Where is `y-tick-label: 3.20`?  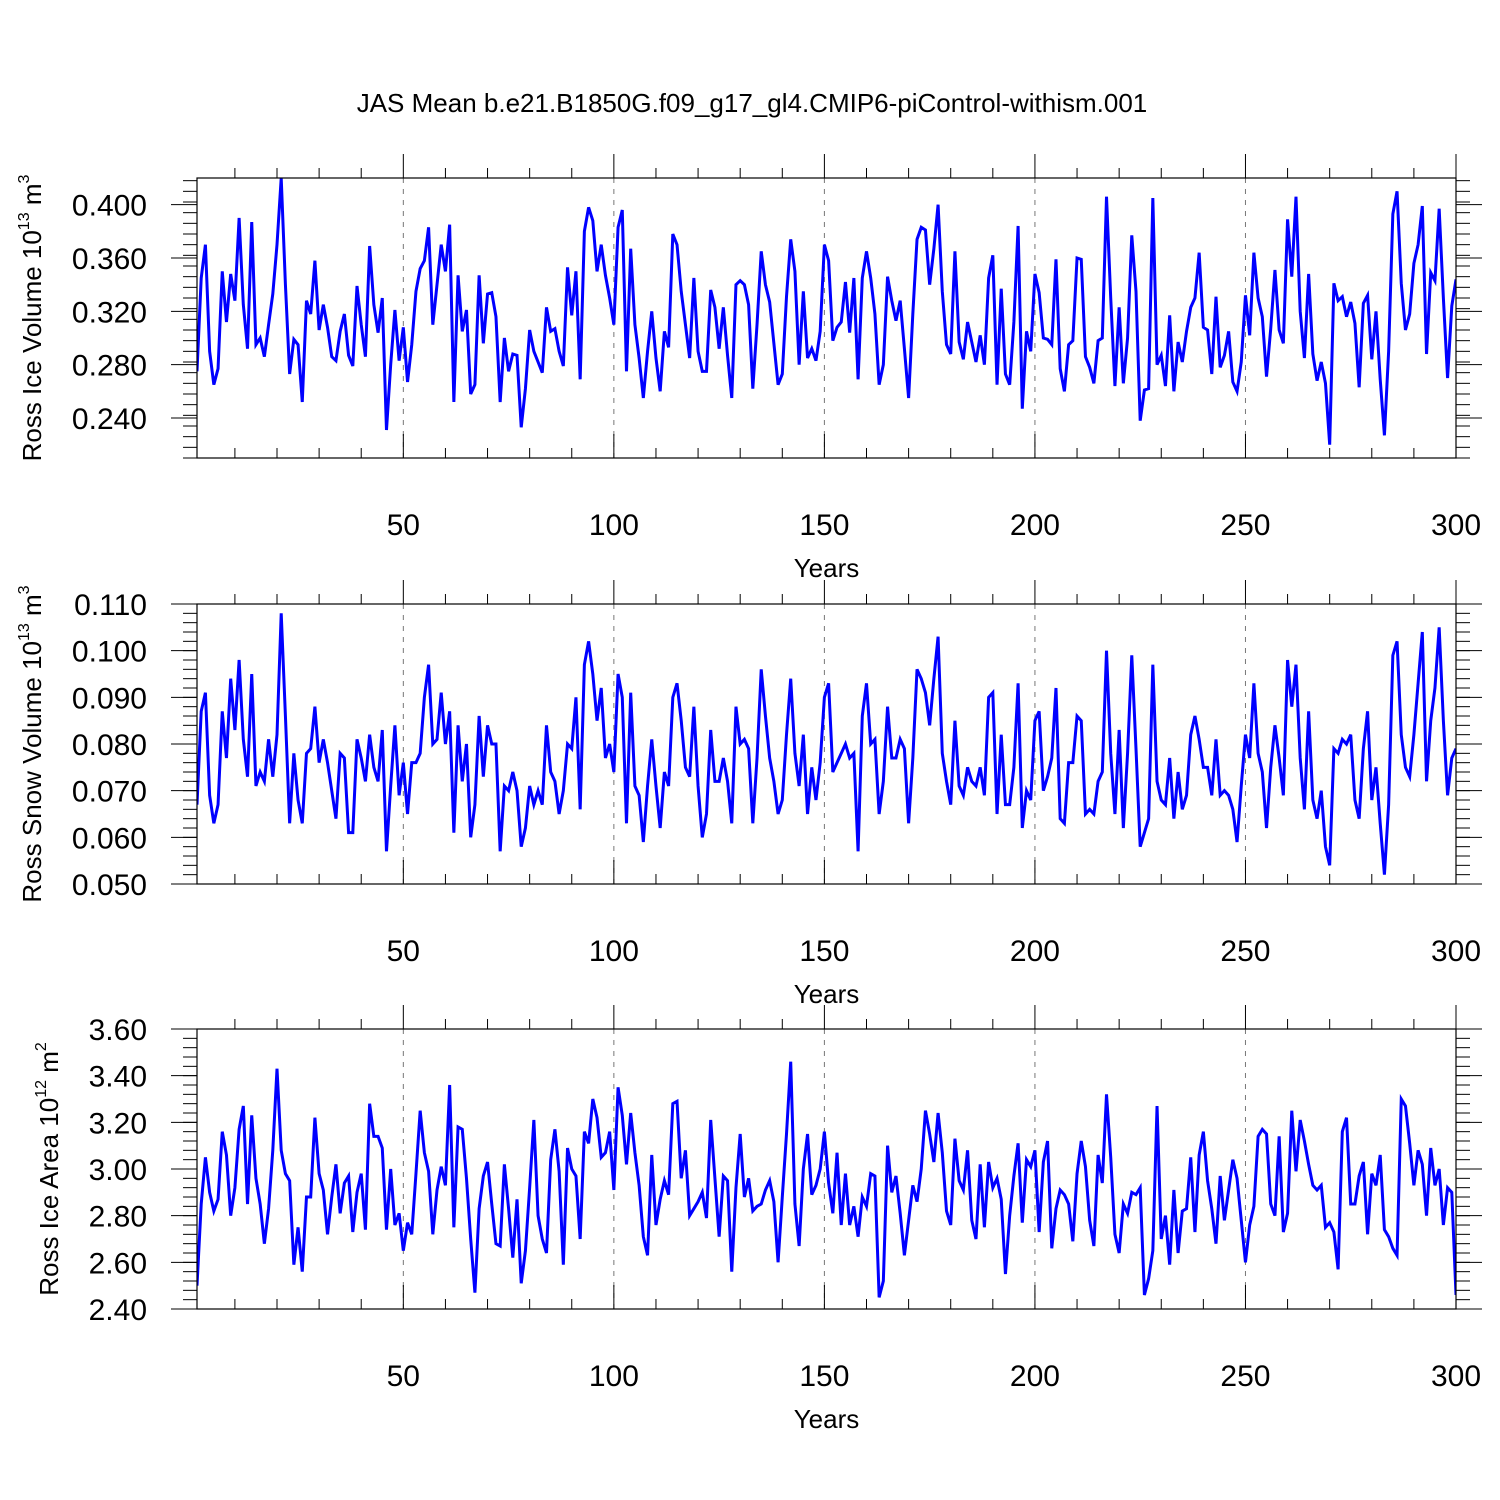
y-tick-label: 3.20 is located at coordinates (118, 1123).